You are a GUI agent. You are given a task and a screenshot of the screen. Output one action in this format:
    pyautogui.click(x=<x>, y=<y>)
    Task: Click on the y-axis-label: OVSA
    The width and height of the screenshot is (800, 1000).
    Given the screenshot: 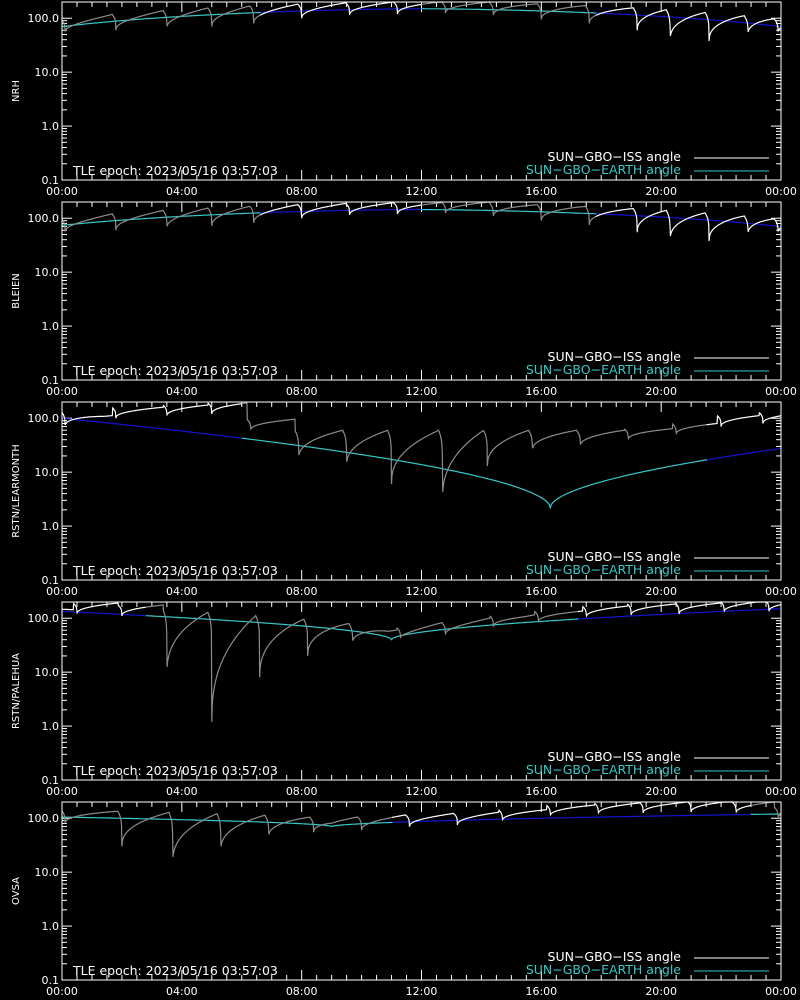 What is the action you would take?
    pyautogui.click(x=16, y=891)
    